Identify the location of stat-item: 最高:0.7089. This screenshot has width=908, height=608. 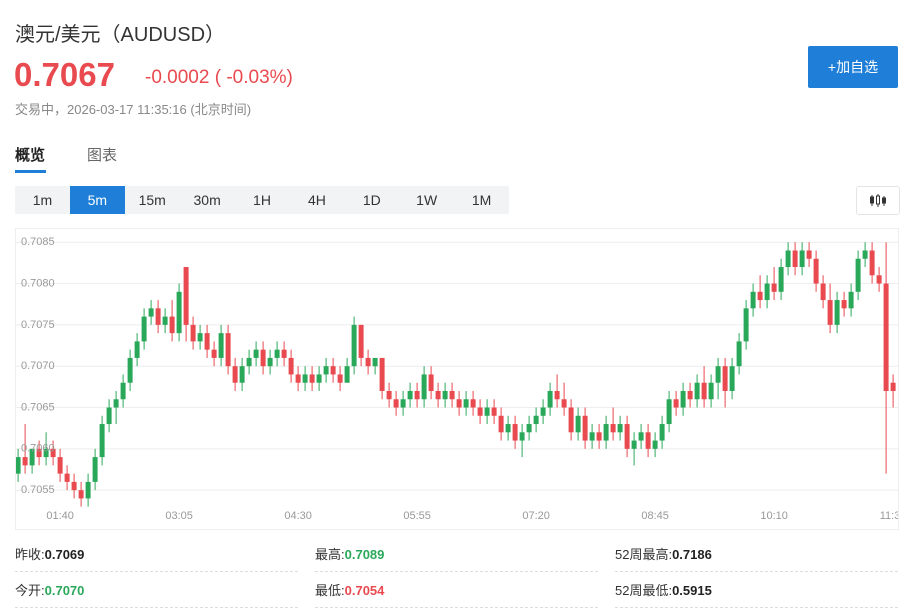
(349, 553).